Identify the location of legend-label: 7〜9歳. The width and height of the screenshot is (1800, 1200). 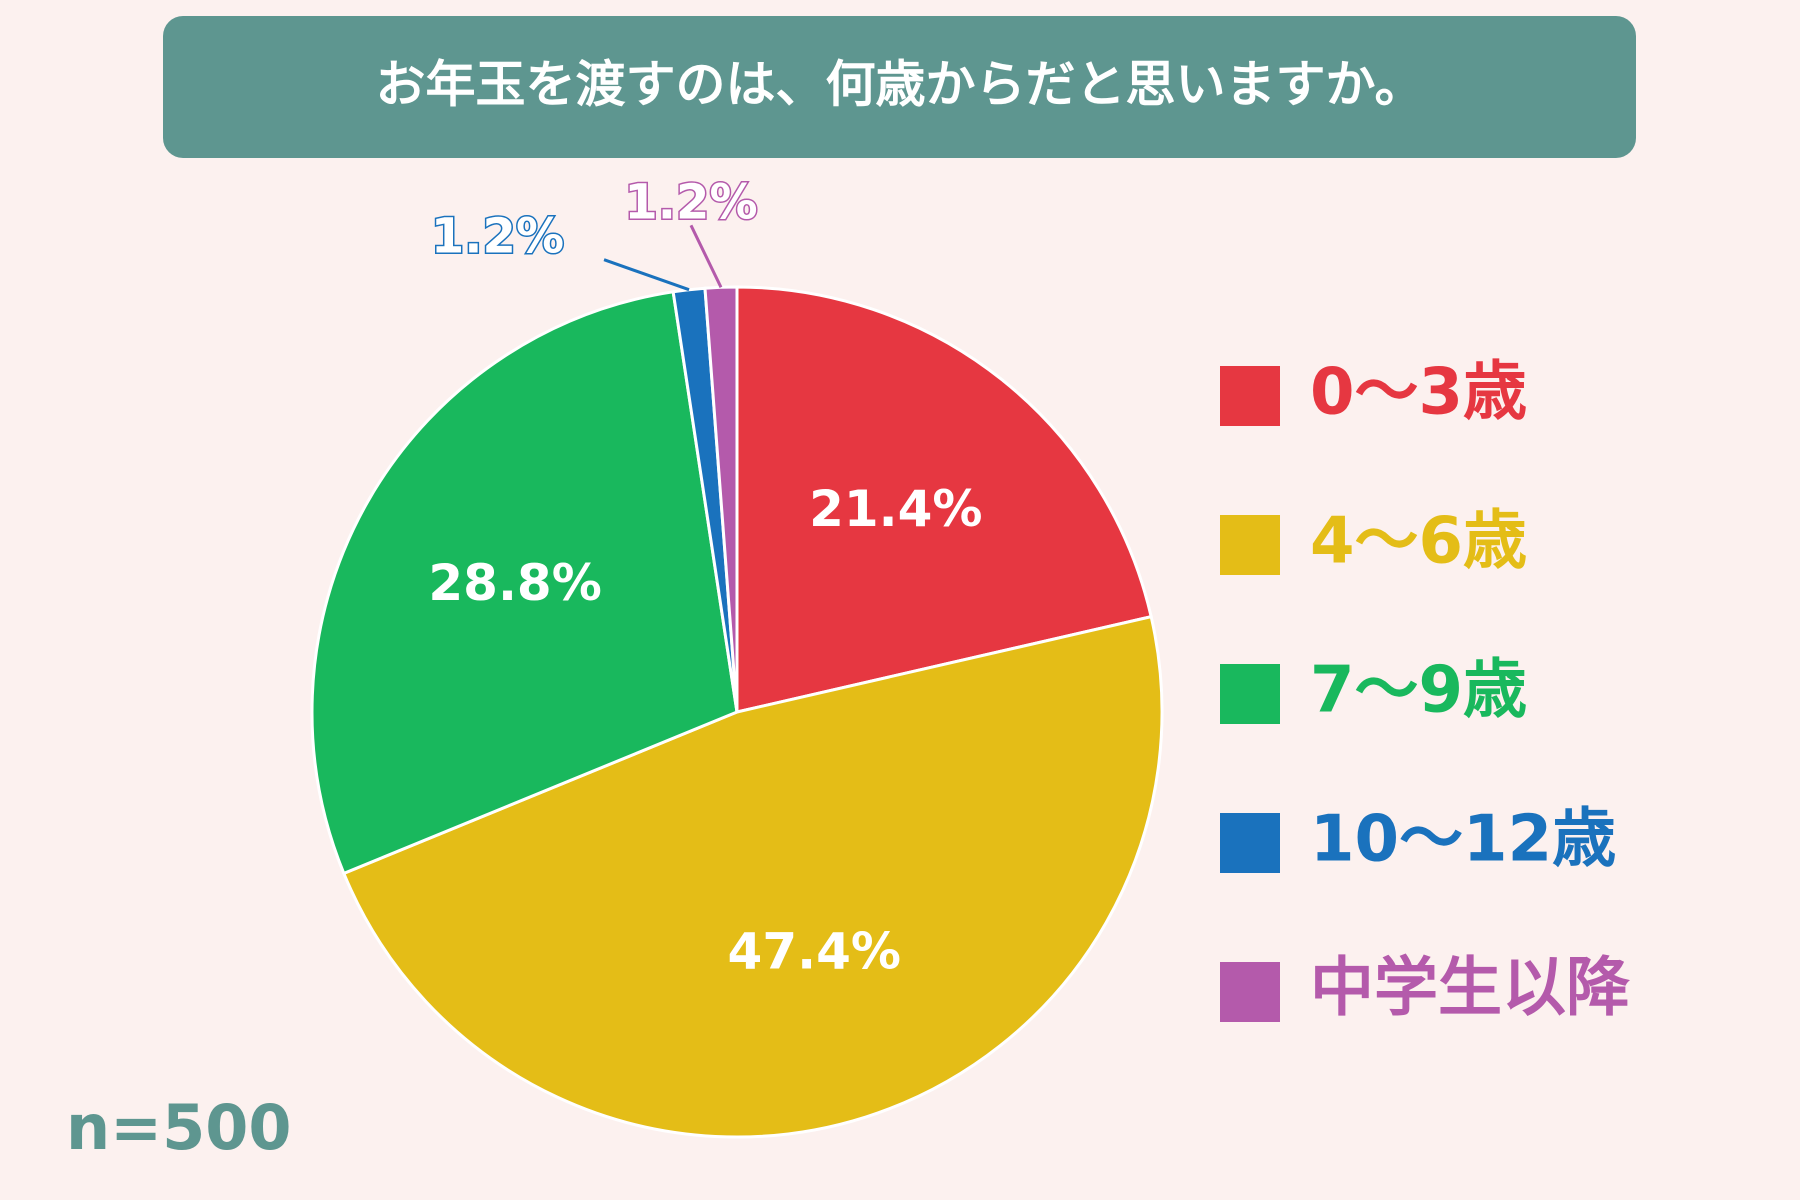
(1418, 691).